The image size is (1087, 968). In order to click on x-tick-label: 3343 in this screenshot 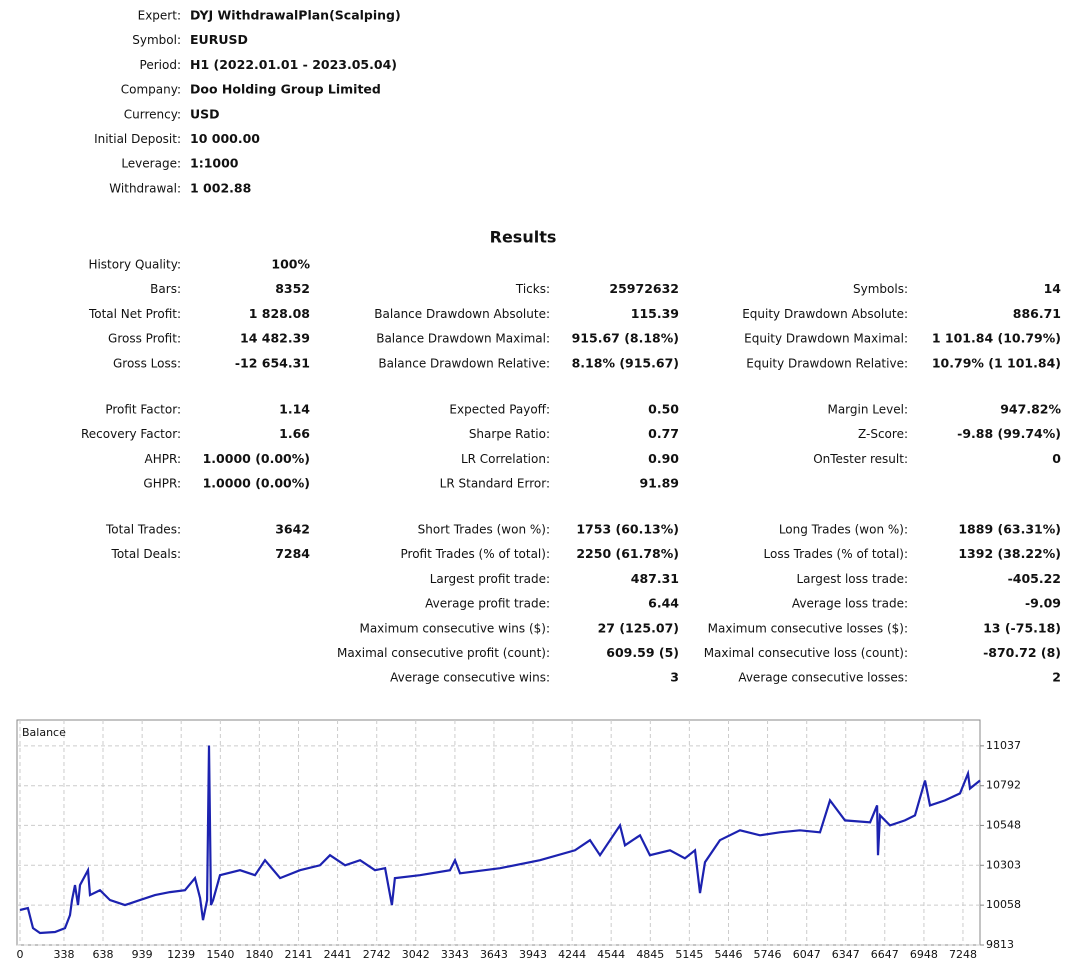, I will do `click(455, 954)`.